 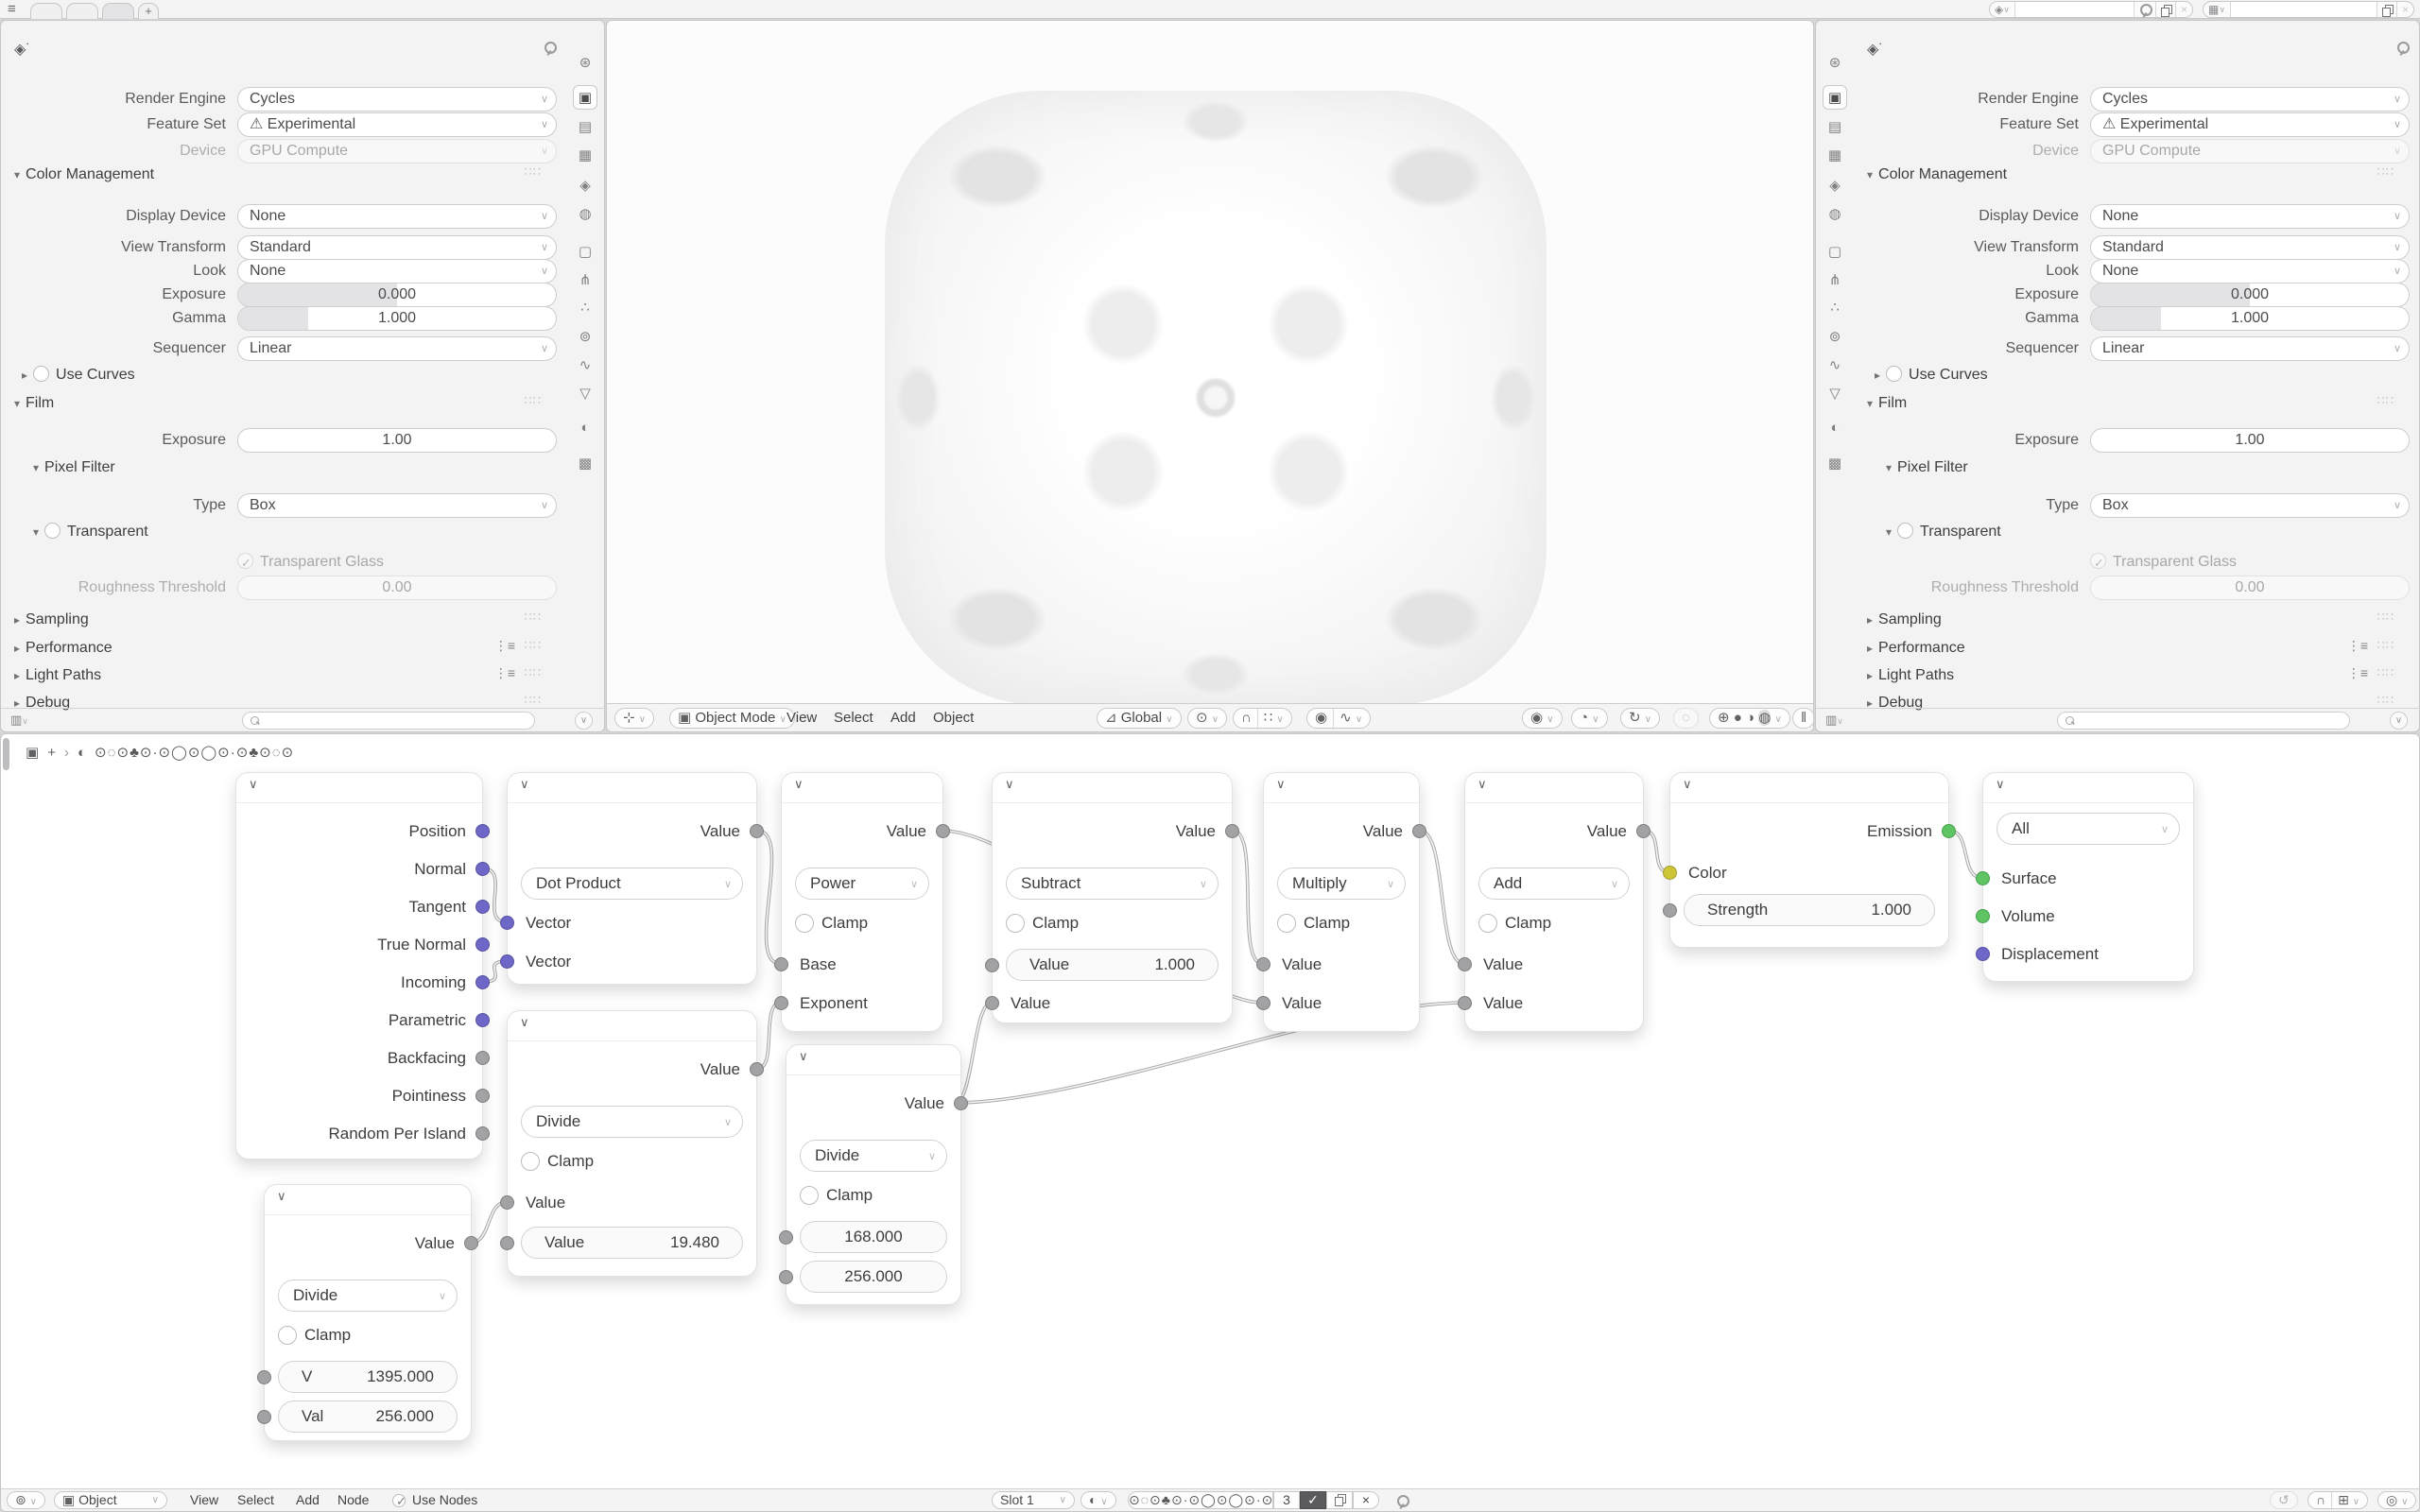 I want to click on presets-icon: ⋮≡, so click(x=2357, y=672).